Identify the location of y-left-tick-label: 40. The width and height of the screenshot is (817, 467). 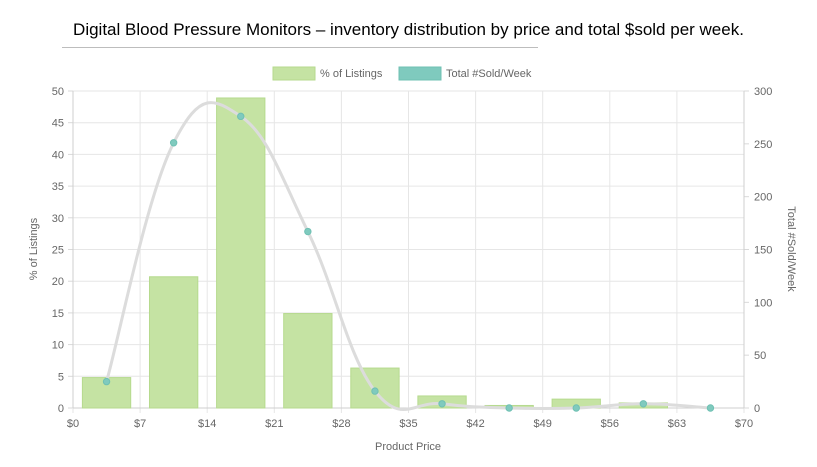
(58, 155).